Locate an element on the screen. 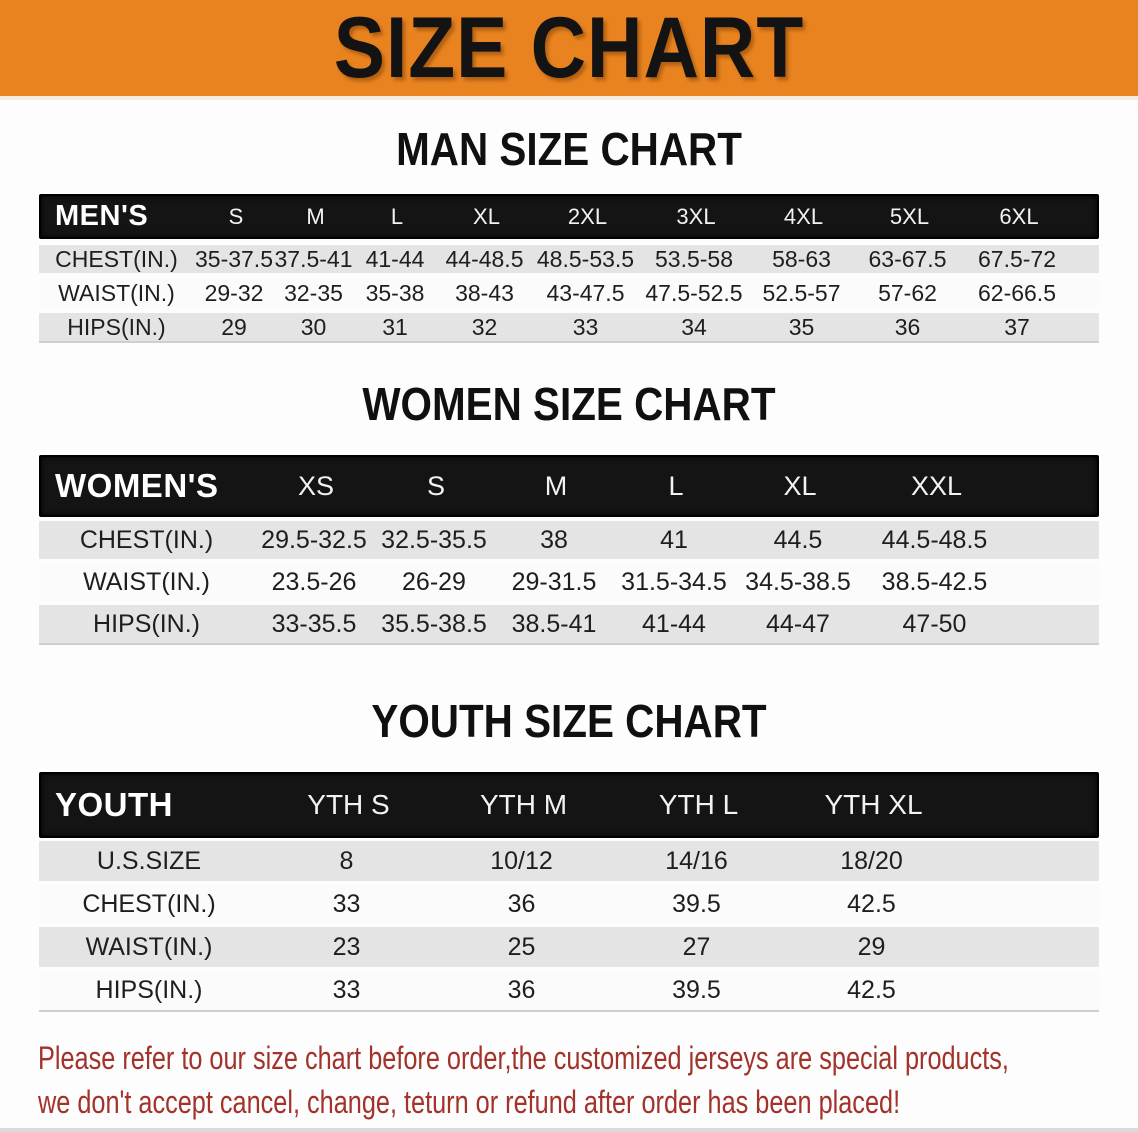  size-cell: 57-62 is located at coordinates (907, 292).